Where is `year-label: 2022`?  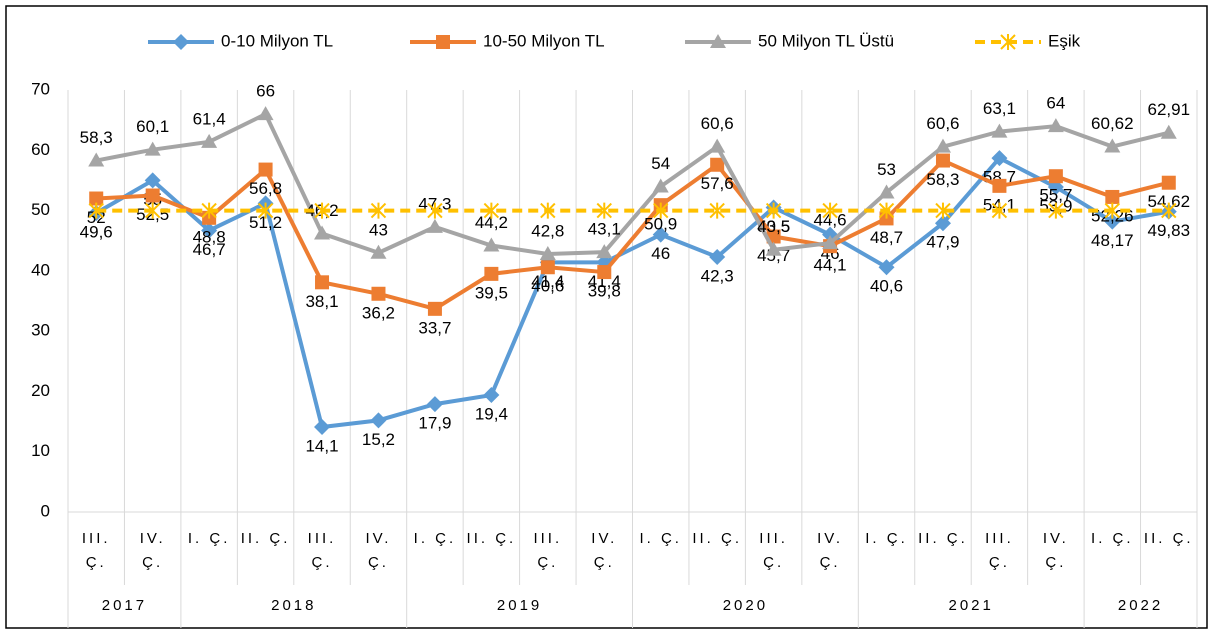
year-label: 2022 is located at coordinates (1140, 605).